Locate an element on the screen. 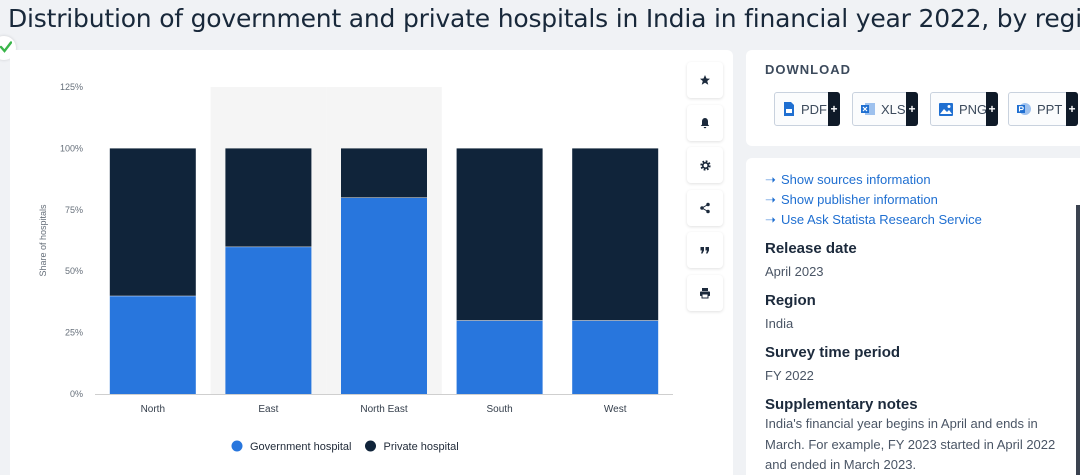  ask-statista-link: ➝ Use Ask Statista Research Service is located at coordinates (873, 220).